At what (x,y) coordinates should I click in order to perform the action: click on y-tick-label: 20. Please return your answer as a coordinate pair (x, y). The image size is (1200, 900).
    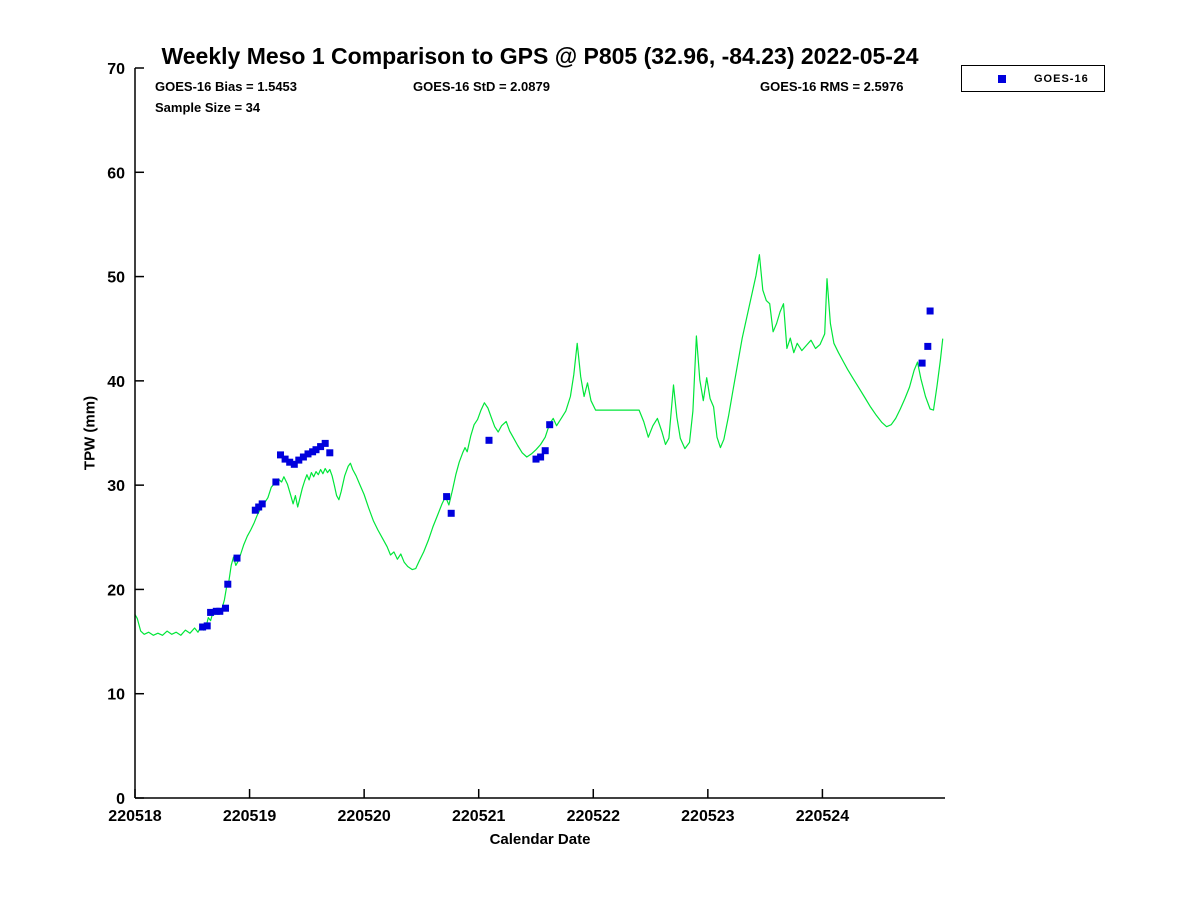
    Looking at the image, I should click on (116, 590).